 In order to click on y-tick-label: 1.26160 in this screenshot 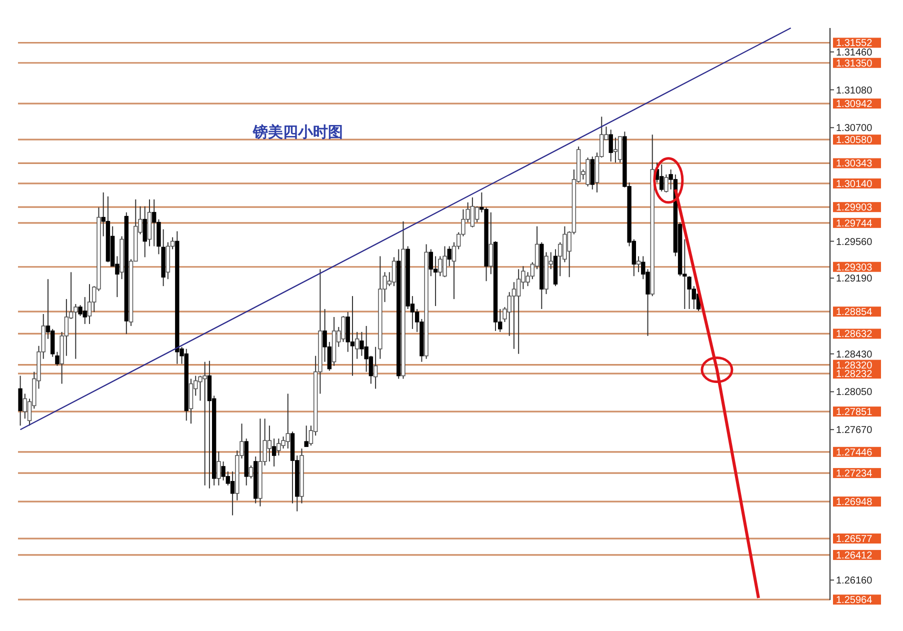, I will do `click(854, 581)`.